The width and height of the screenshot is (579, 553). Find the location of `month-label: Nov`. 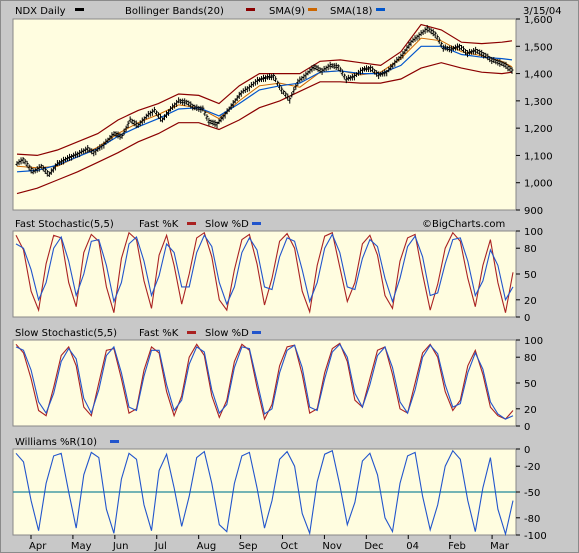

month-label: Nov is located at coordinates (332, 546).